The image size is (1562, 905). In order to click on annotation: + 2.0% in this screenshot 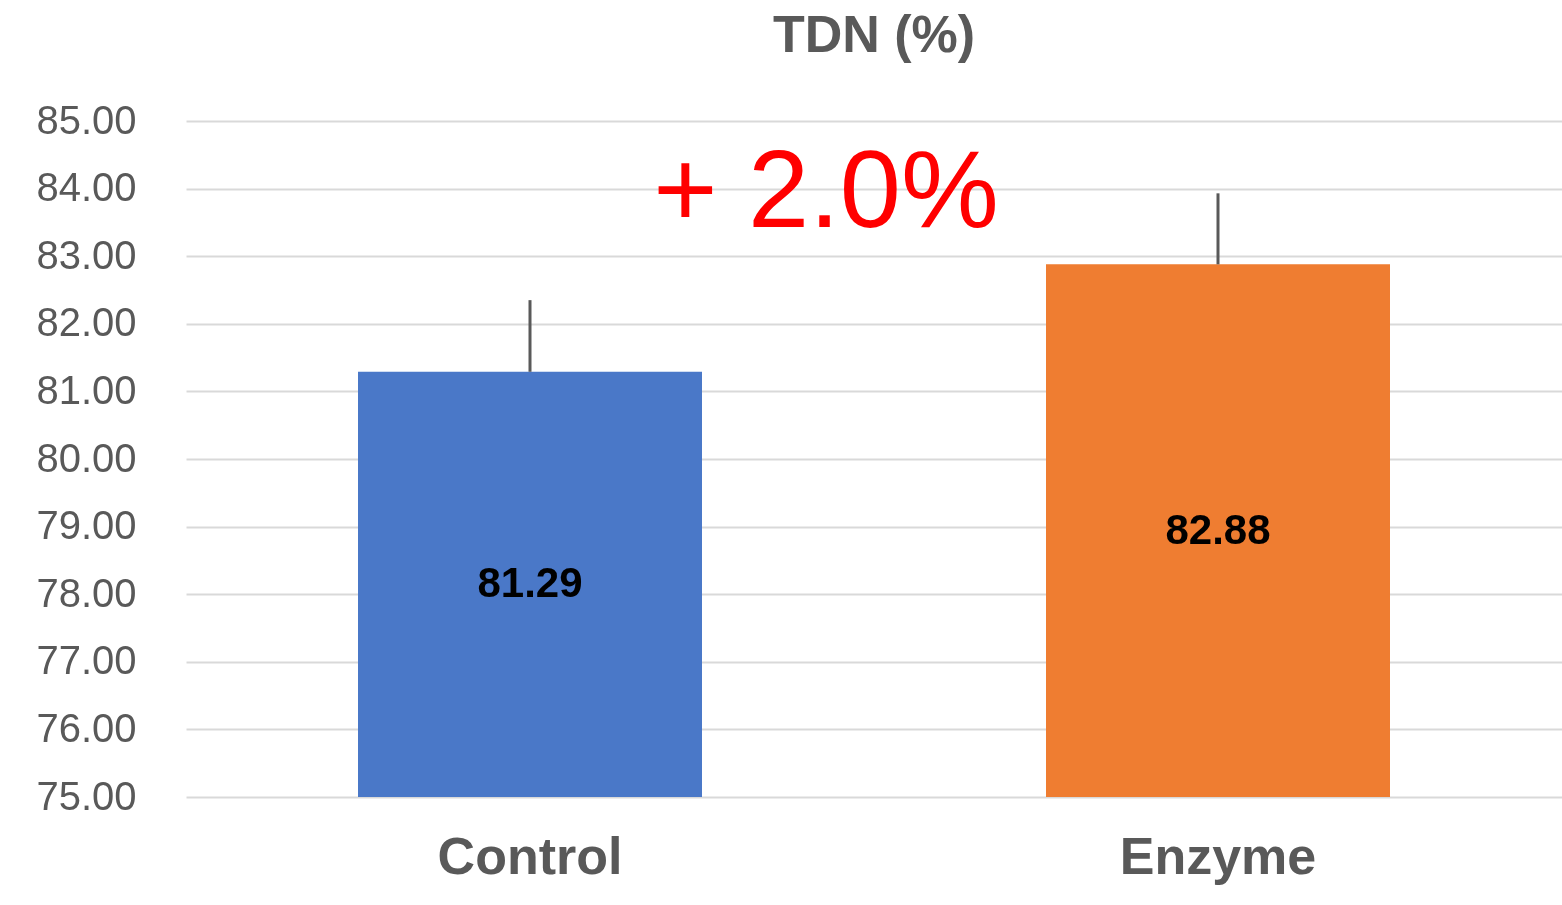, I will do `click(826, 188)`.